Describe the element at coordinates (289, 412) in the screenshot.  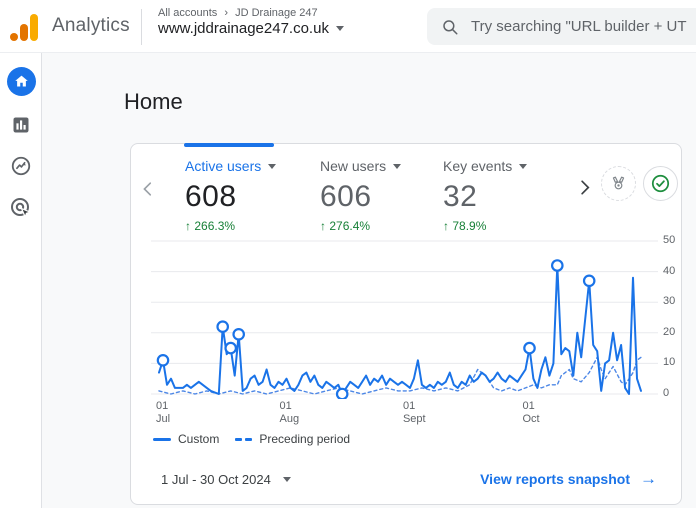
I see `x-tick-label: 01 Aug` at that location.